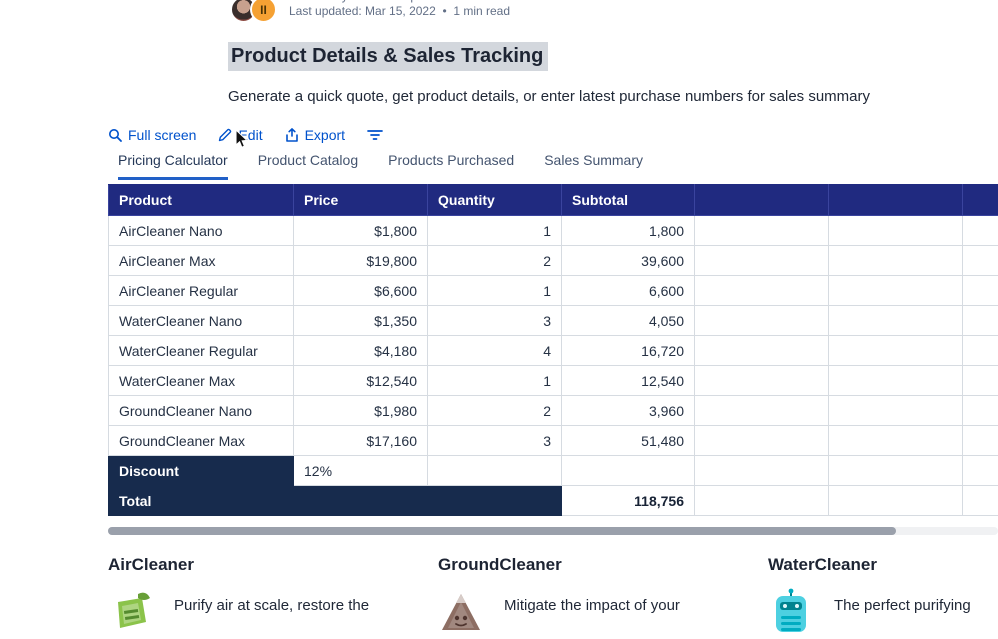 The image size is (998, 639). What do you see at coordinates (361, 261) in the screenshot?
I see `table-cell: $19,800` at bounding box center [361, 261].